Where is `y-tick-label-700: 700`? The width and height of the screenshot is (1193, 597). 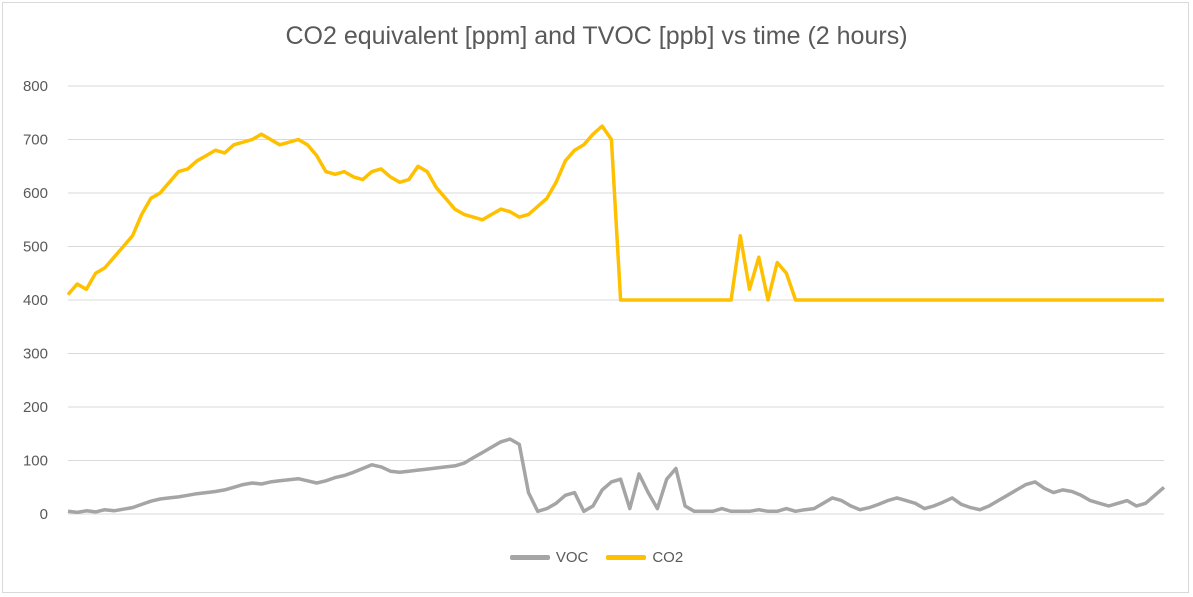
y-tick-label-700: 700 is located at coordinates (35, 140).